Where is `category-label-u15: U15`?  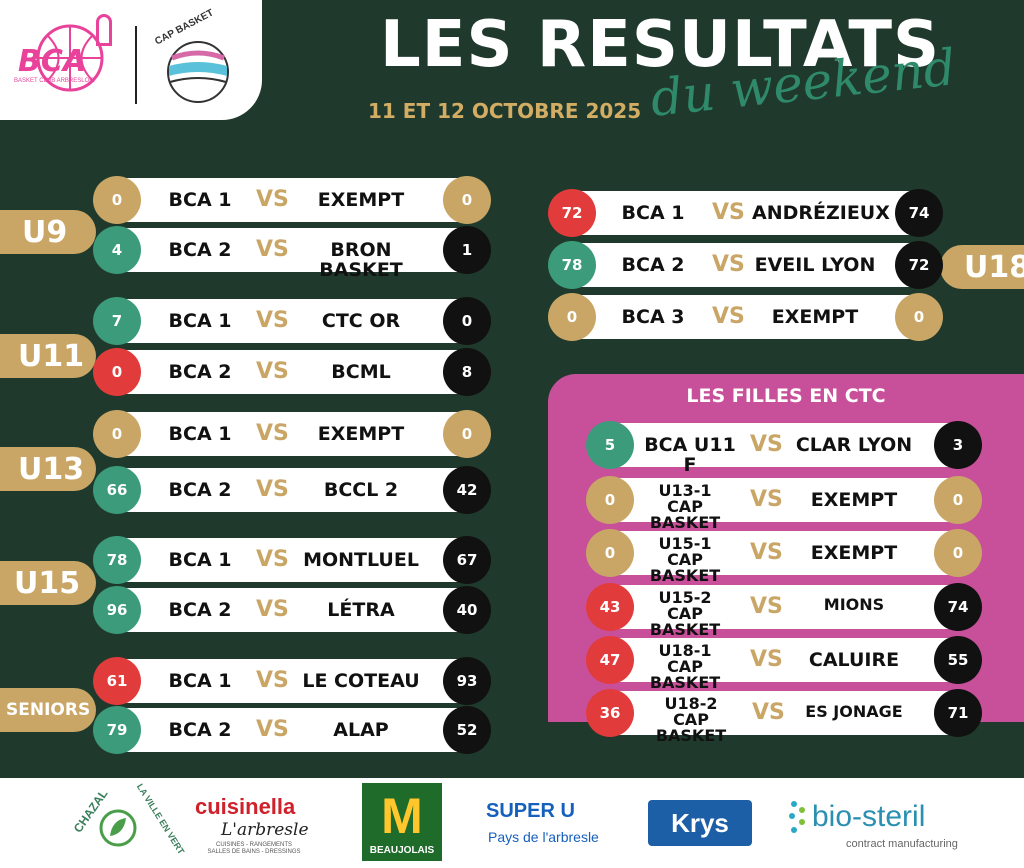
category-label-u15: U15 is located at coordinates (48, 583).